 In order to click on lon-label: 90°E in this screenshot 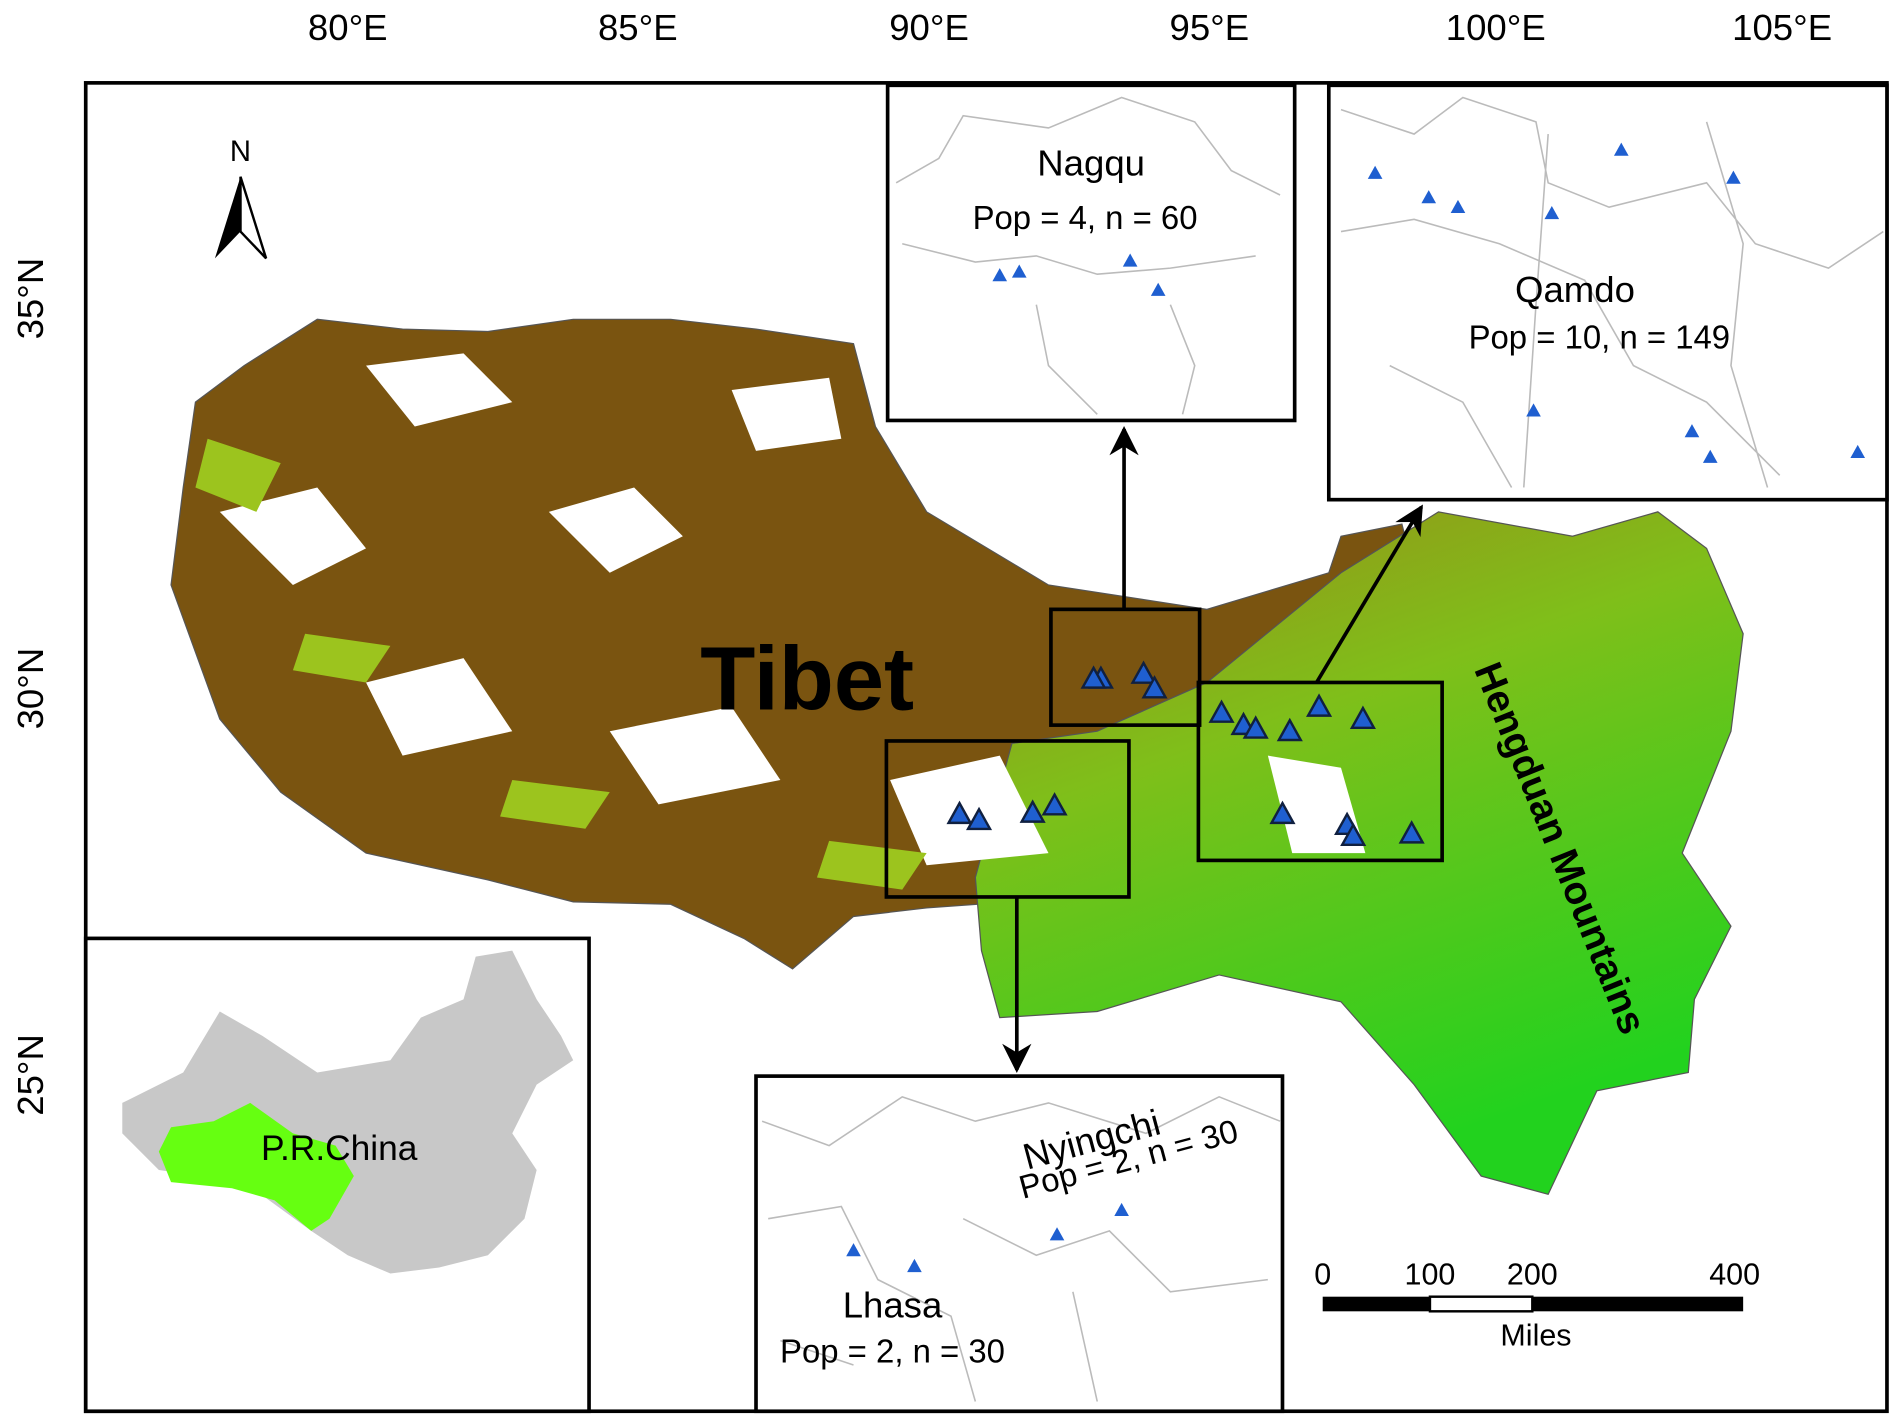, I will do `click(929, 27)`.